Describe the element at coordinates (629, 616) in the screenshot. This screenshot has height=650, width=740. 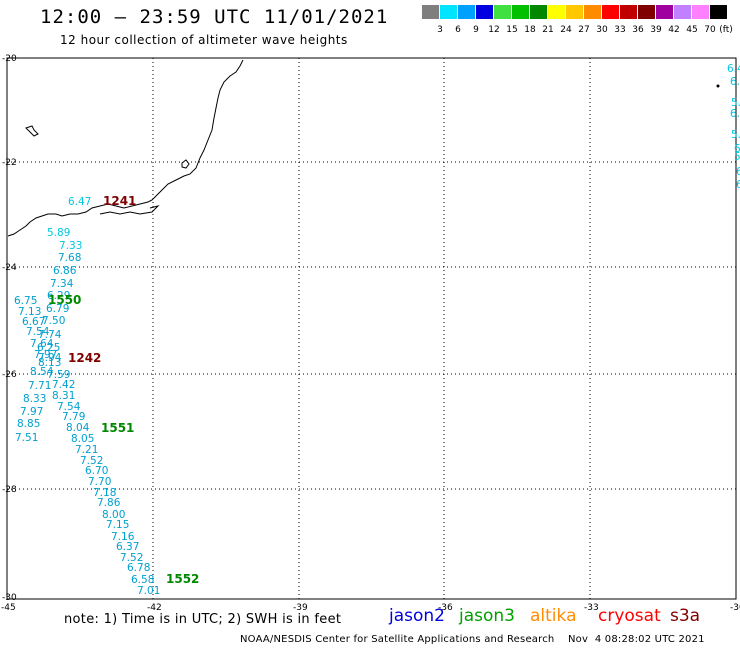
I see `satellite-name-cryosat: cryosat` at that location.